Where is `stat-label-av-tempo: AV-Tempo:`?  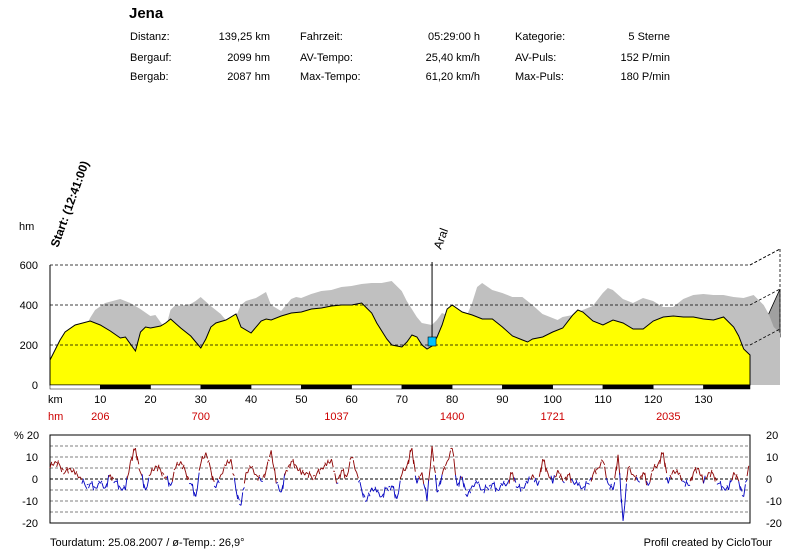
stat-label-av-tempo: AV-Tempo: is located at coordinates (326, 58).